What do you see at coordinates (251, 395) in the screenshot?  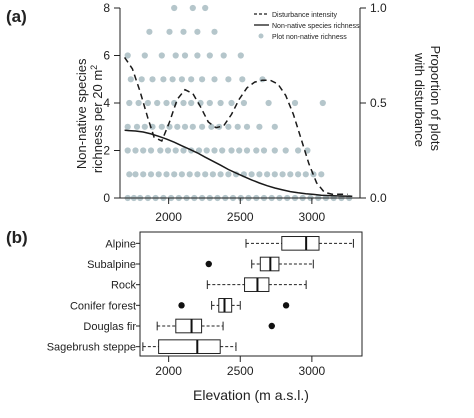 I see `x-axis-title: Elevation (m a.s.l.)` at bounding box center [251, 395].